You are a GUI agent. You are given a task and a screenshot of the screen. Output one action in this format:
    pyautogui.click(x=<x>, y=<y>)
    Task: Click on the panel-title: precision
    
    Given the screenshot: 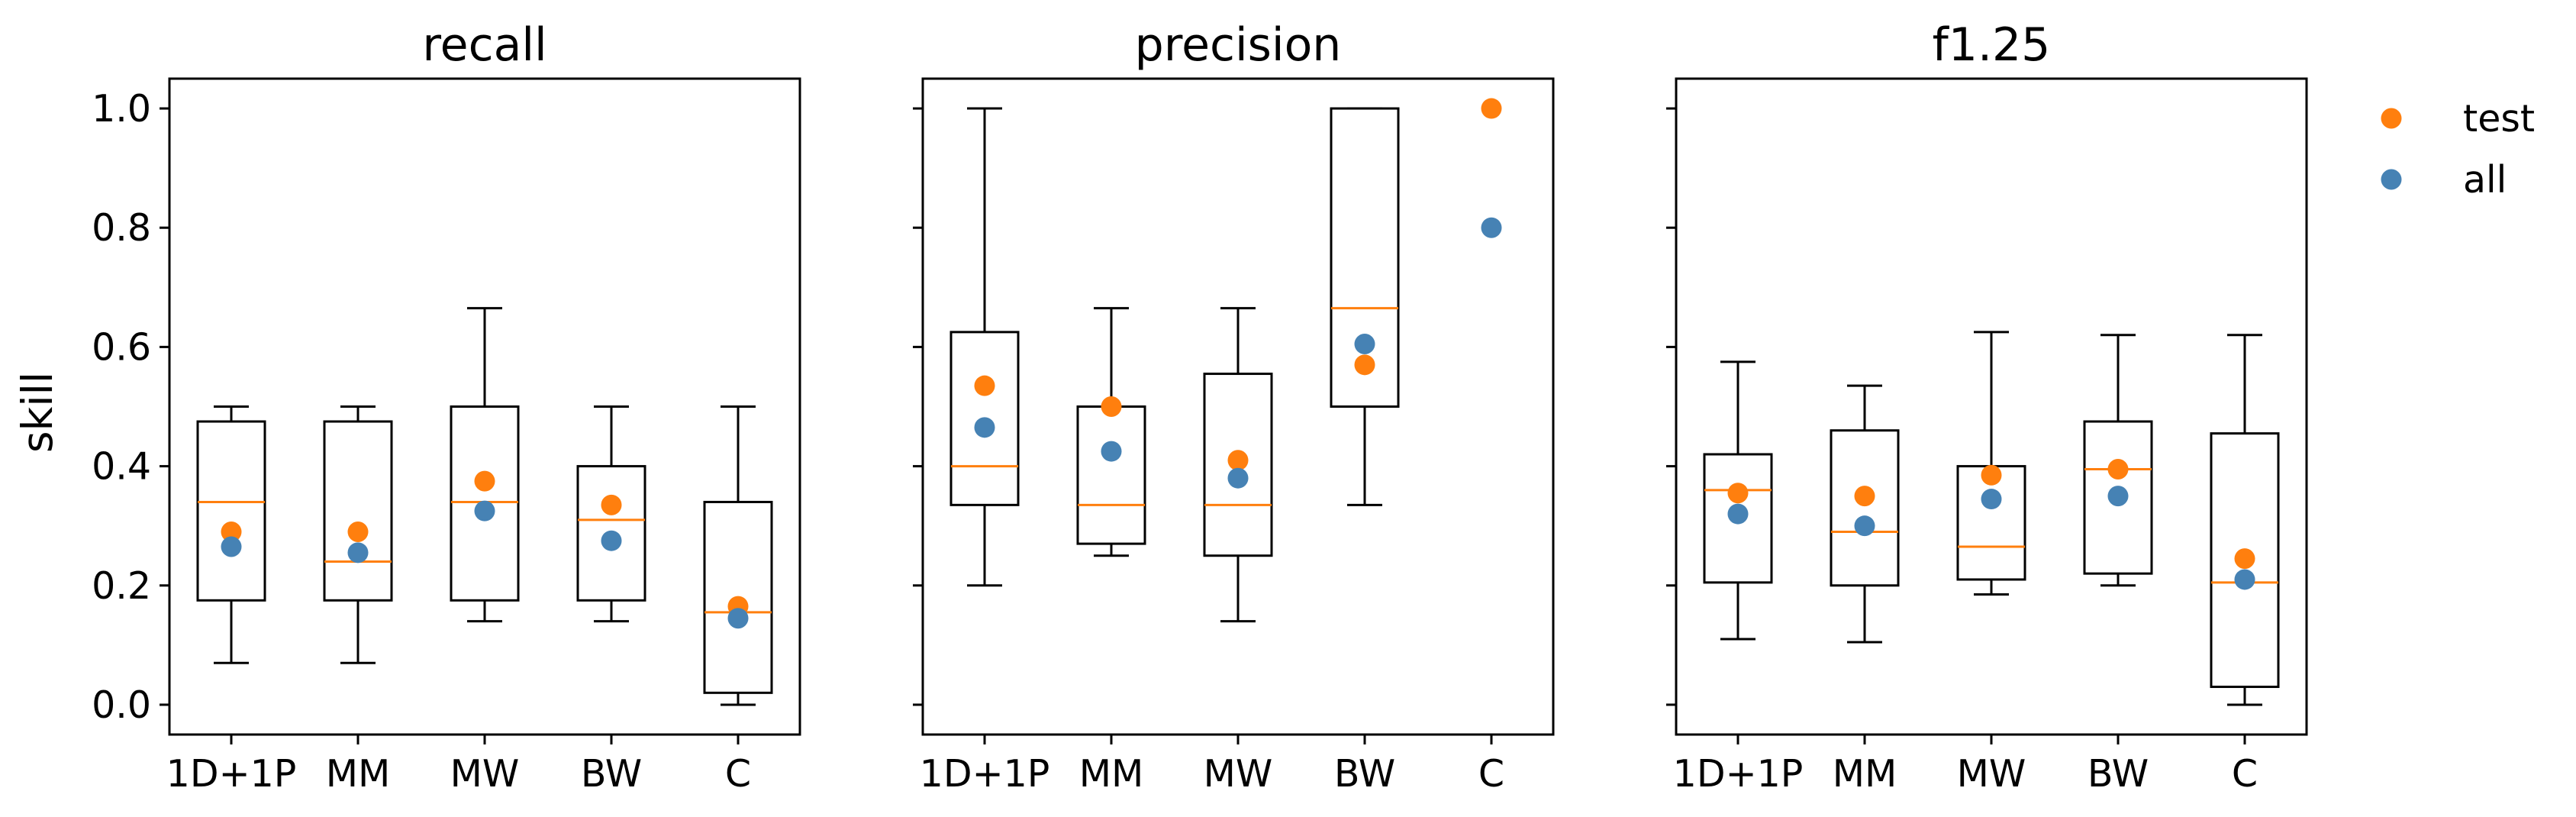 What is the action you would take?
    pyautogui.click(x=1238, y=45)
    